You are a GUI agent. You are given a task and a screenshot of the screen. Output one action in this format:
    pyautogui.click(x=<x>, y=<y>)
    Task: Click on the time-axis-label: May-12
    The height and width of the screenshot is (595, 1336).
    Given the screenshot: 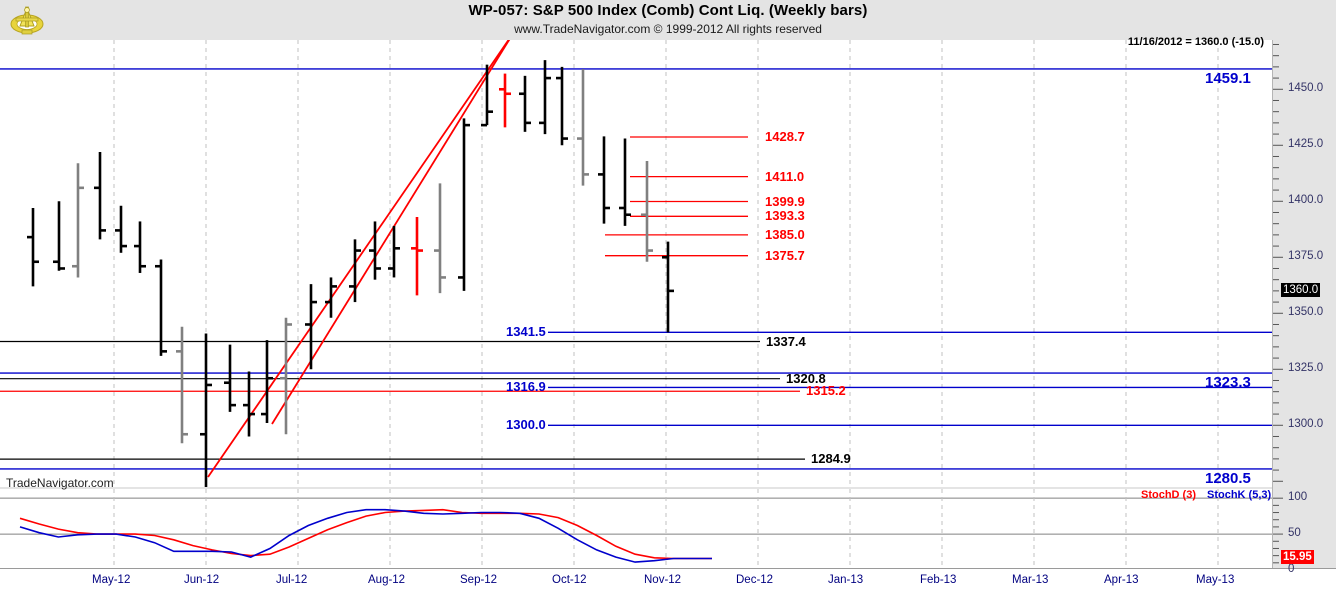 What is the action you would take?
    pyautogui.click(x=111, y=580)
    